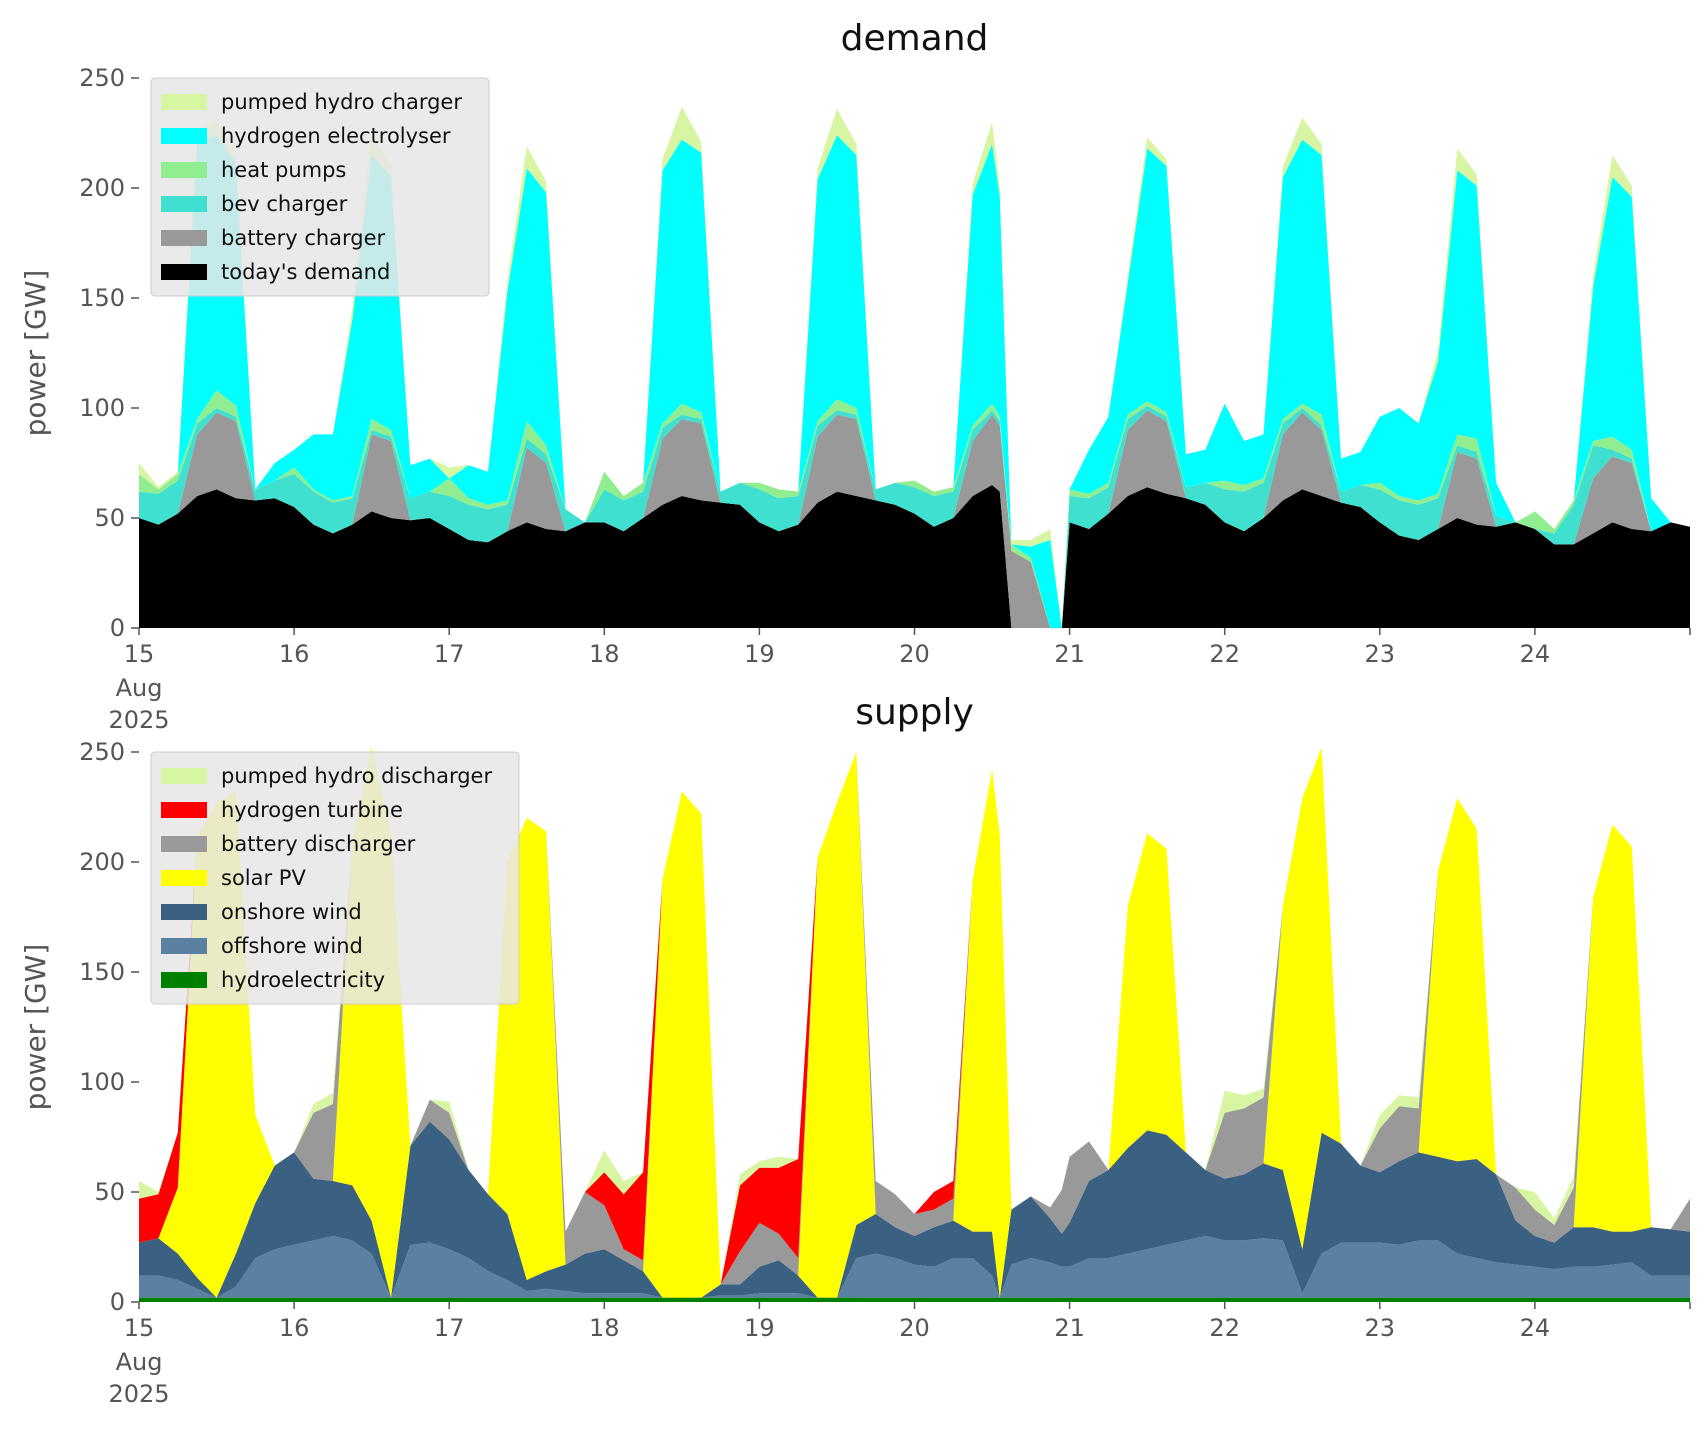 The width and height of the screenshot is (1706, 1435). What do you see at coordinates (914, 712) in the screenshot?
I see `chart-title: supply` at bounding box center [914, 712].